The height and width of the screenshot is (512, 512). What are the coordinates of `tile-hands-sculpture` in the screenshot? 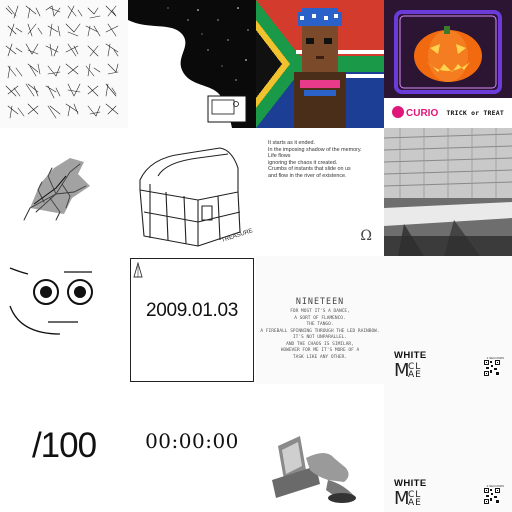 It's located at (320, 448).